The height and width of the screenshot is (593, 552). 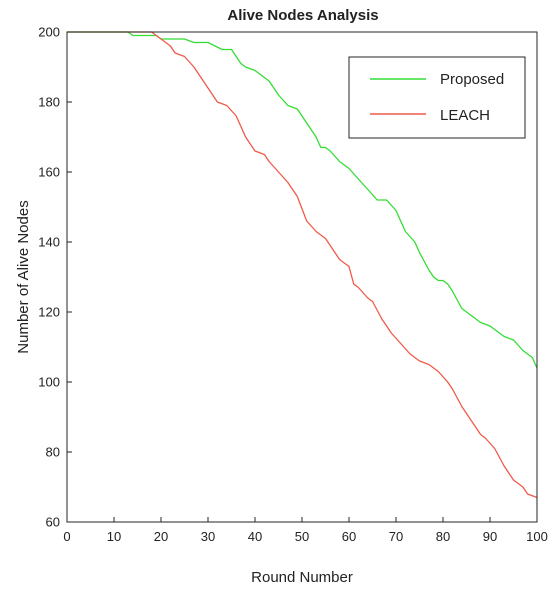 I want to click on chart-title: Alive Nodes Analysis, so click(x=302, y=15).